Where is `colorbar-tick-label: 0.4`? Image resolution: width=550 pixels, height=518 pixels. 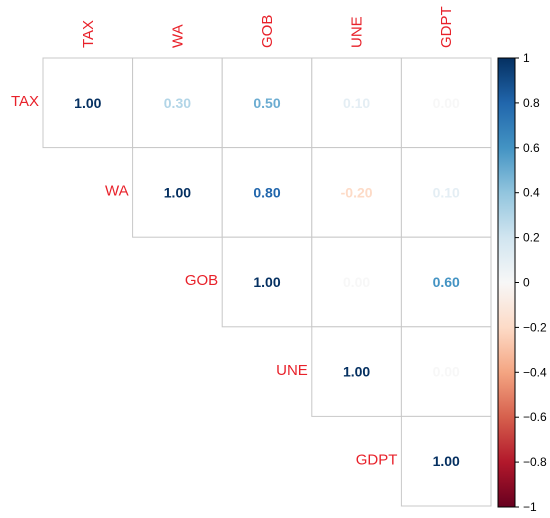 colorbar-tick-label: 0.4 is located at coordinates (531, 193).